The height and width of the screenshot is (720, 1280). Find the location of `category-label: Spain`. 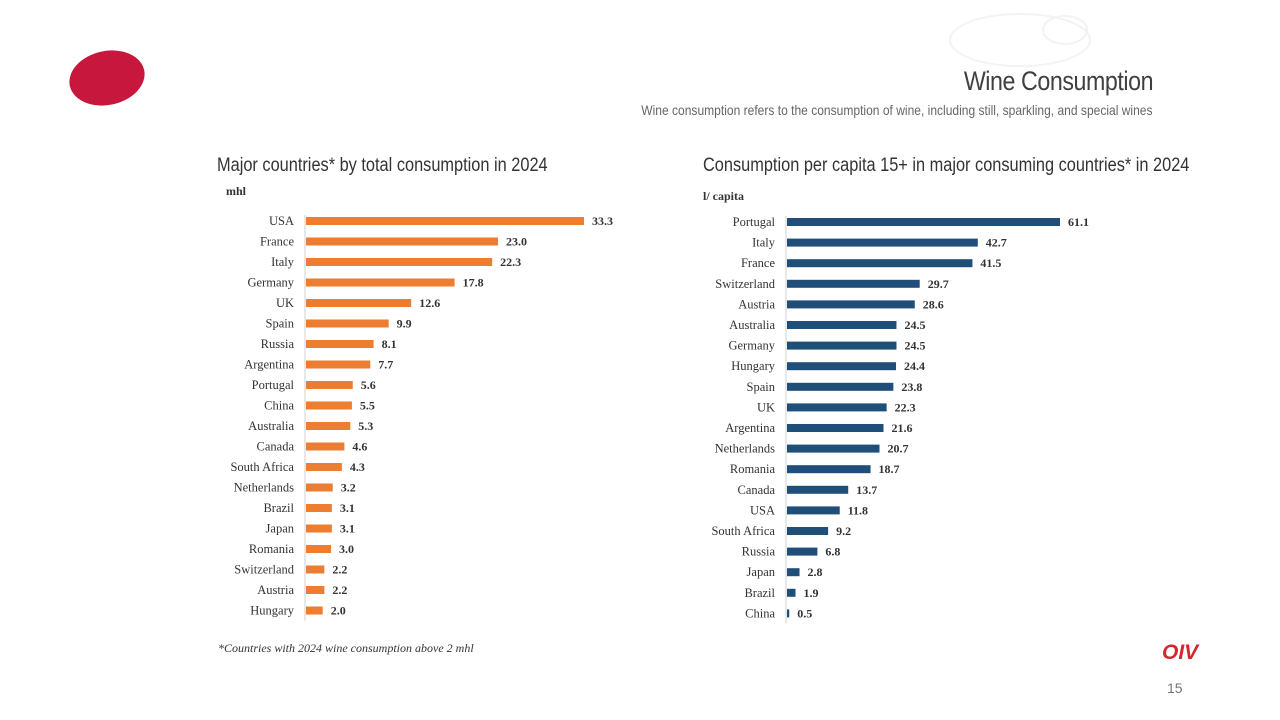

category-label: Spain is located at coordinates (280, 324).